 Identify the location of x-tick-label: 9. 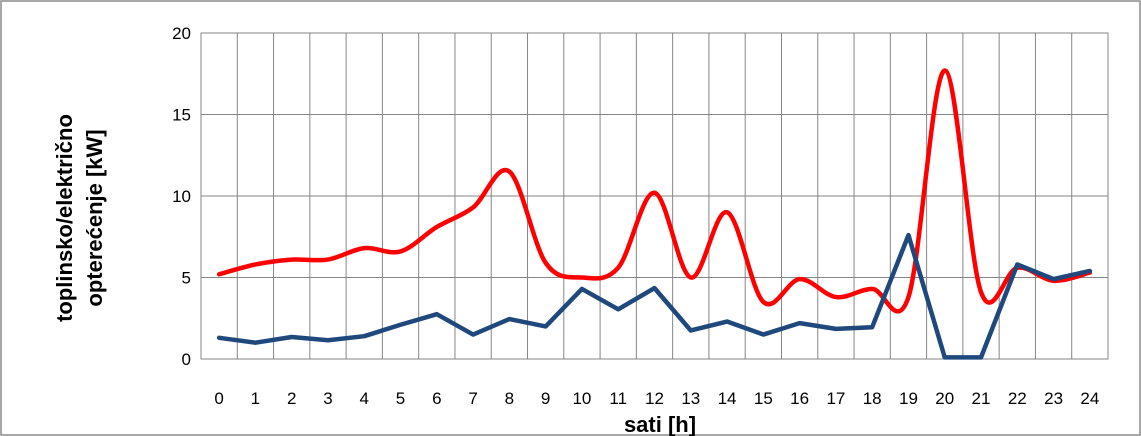
(545, 398).